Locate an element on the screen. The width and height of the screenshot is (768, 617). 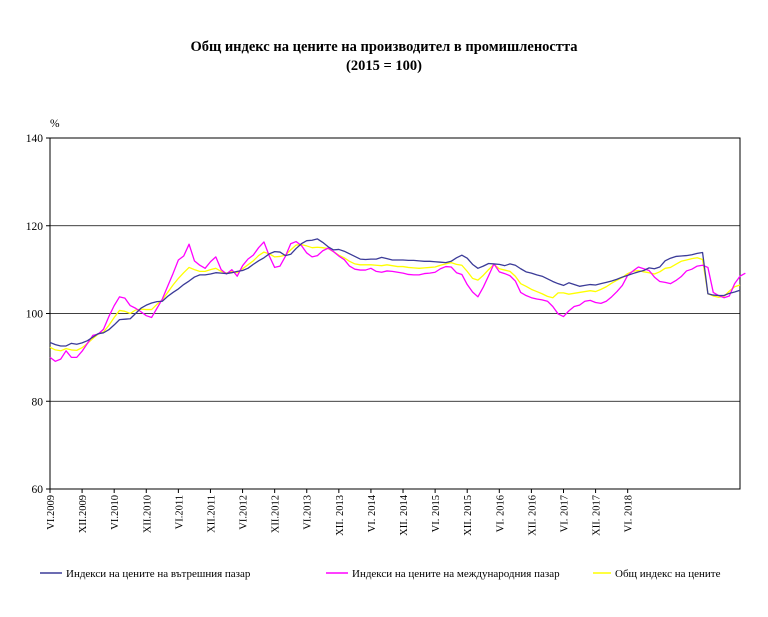
chart-subtitle: (2015 = 100) is located at coordinates (384, 66).